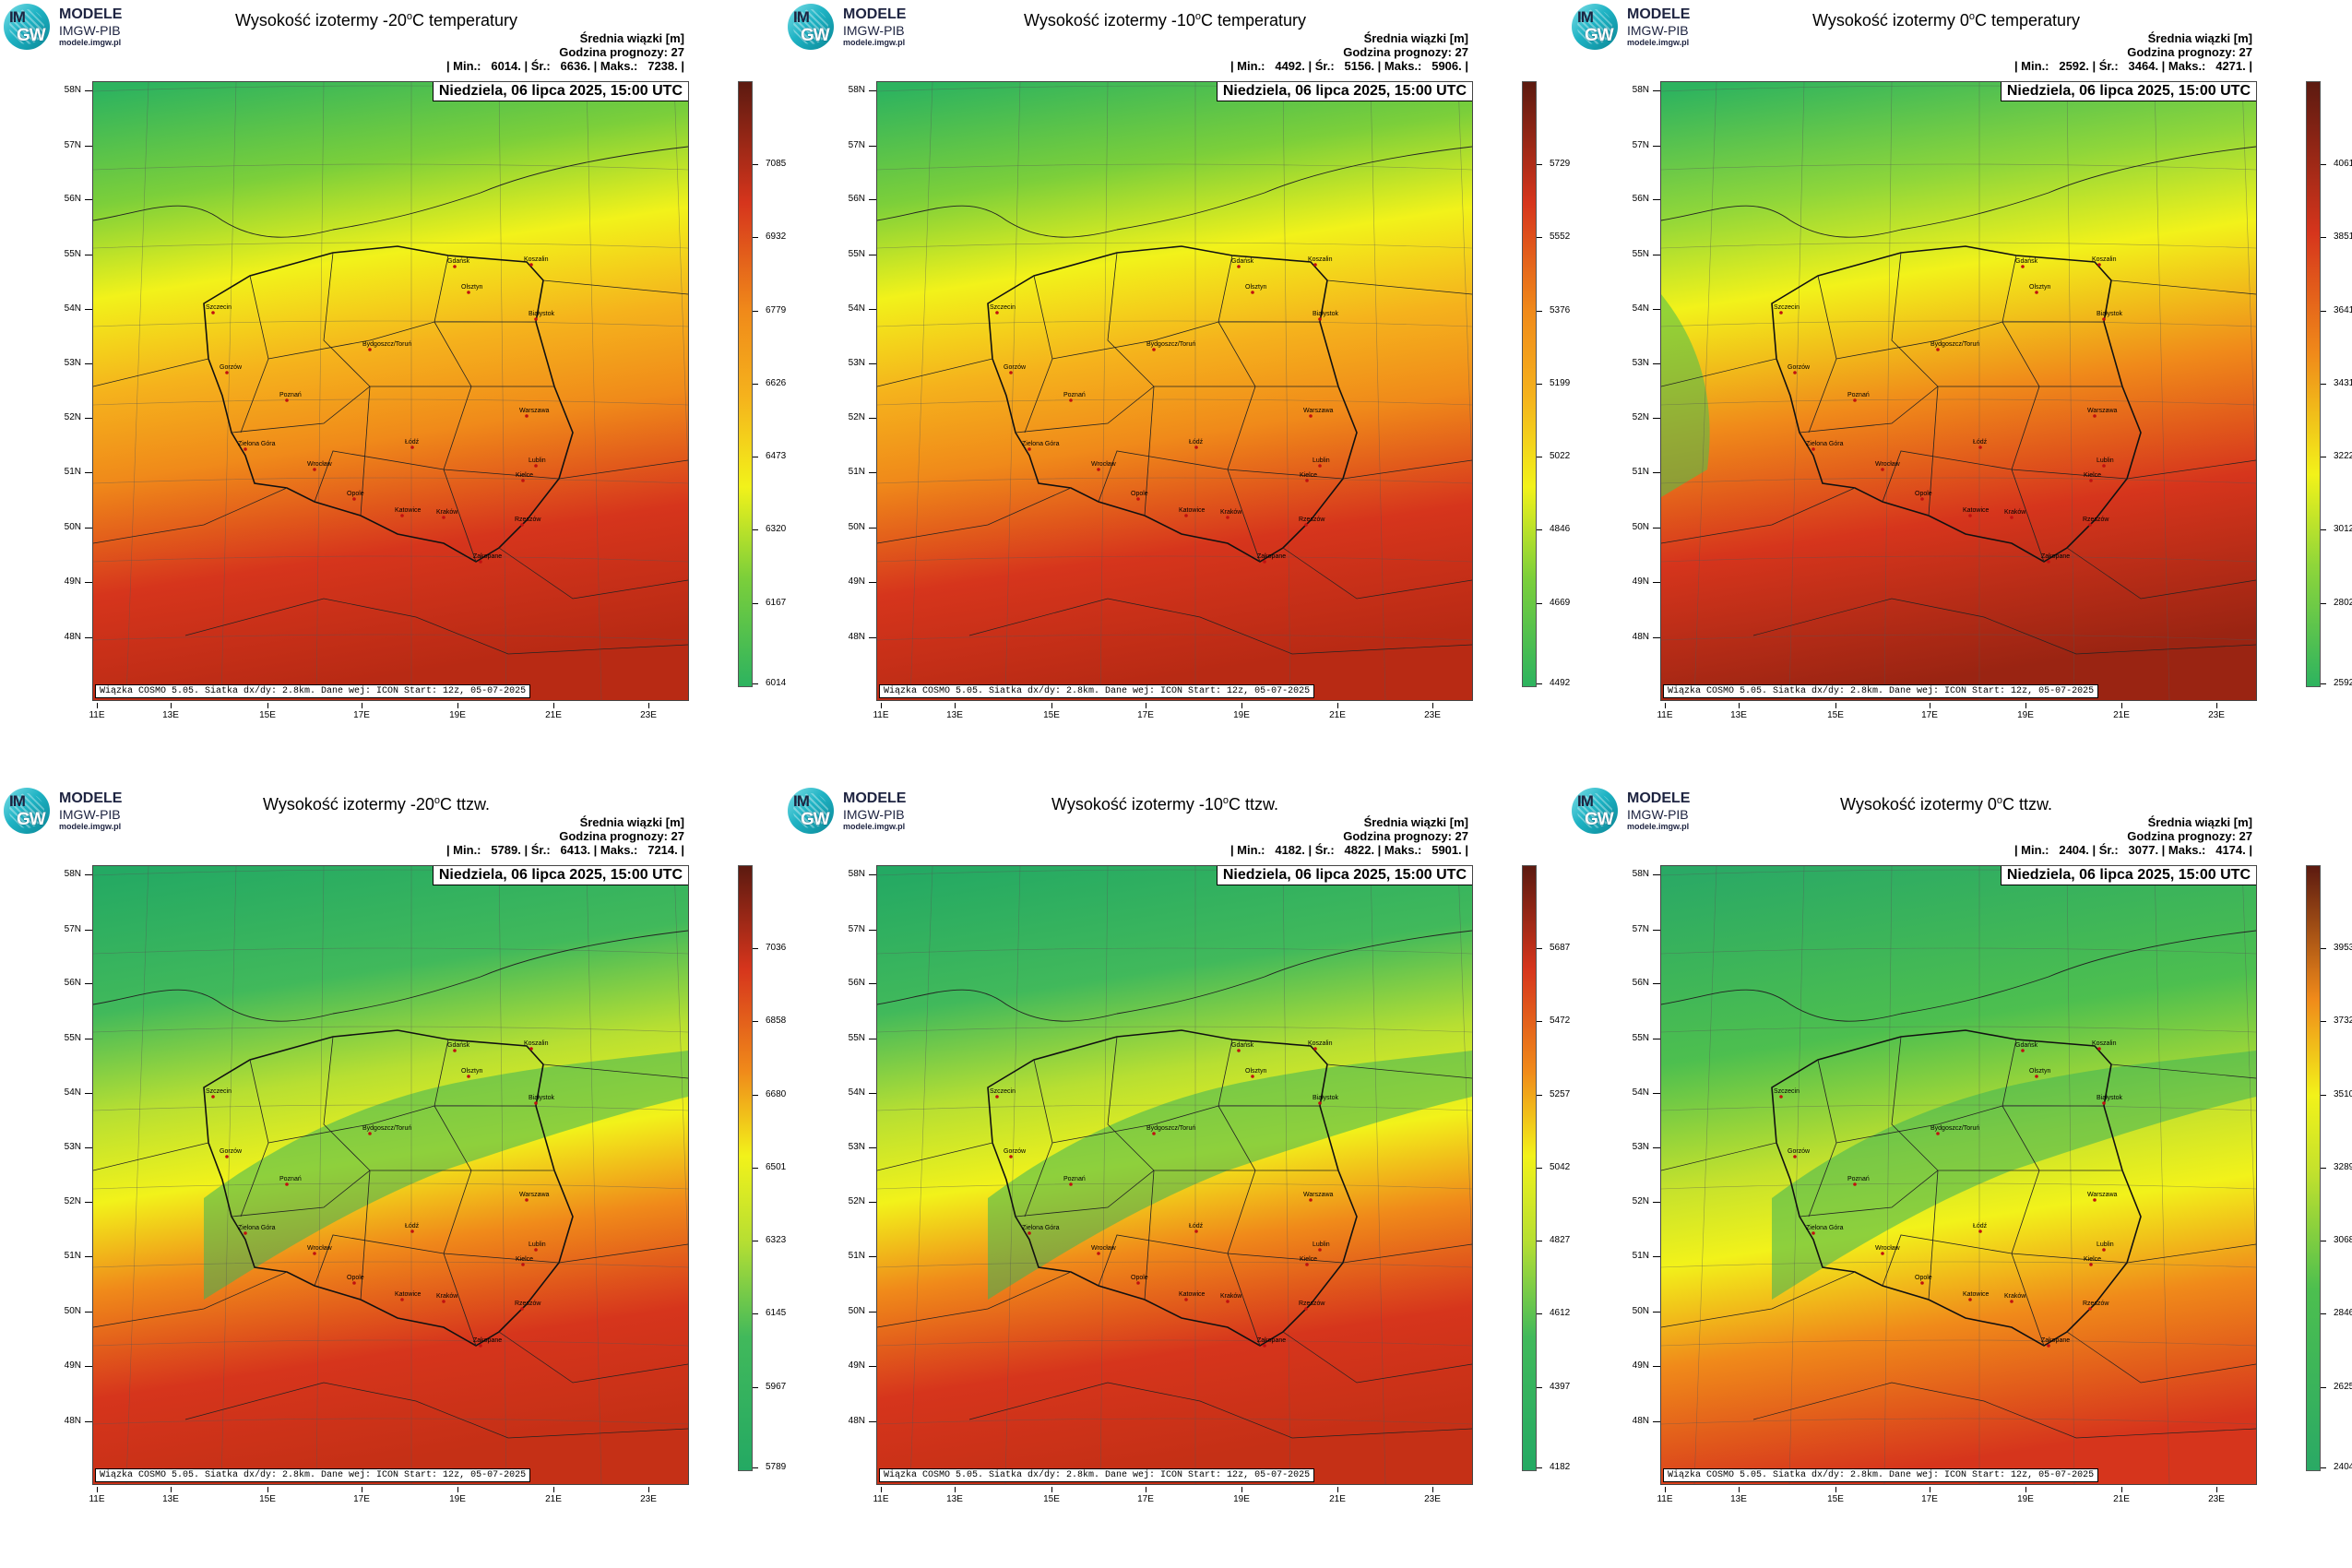 The image size is (2352, 1568). What do you see at coordinates (769, 529) in the screenshot?
I see `colorbar-label: 6320` at bounding box center [769, 529].